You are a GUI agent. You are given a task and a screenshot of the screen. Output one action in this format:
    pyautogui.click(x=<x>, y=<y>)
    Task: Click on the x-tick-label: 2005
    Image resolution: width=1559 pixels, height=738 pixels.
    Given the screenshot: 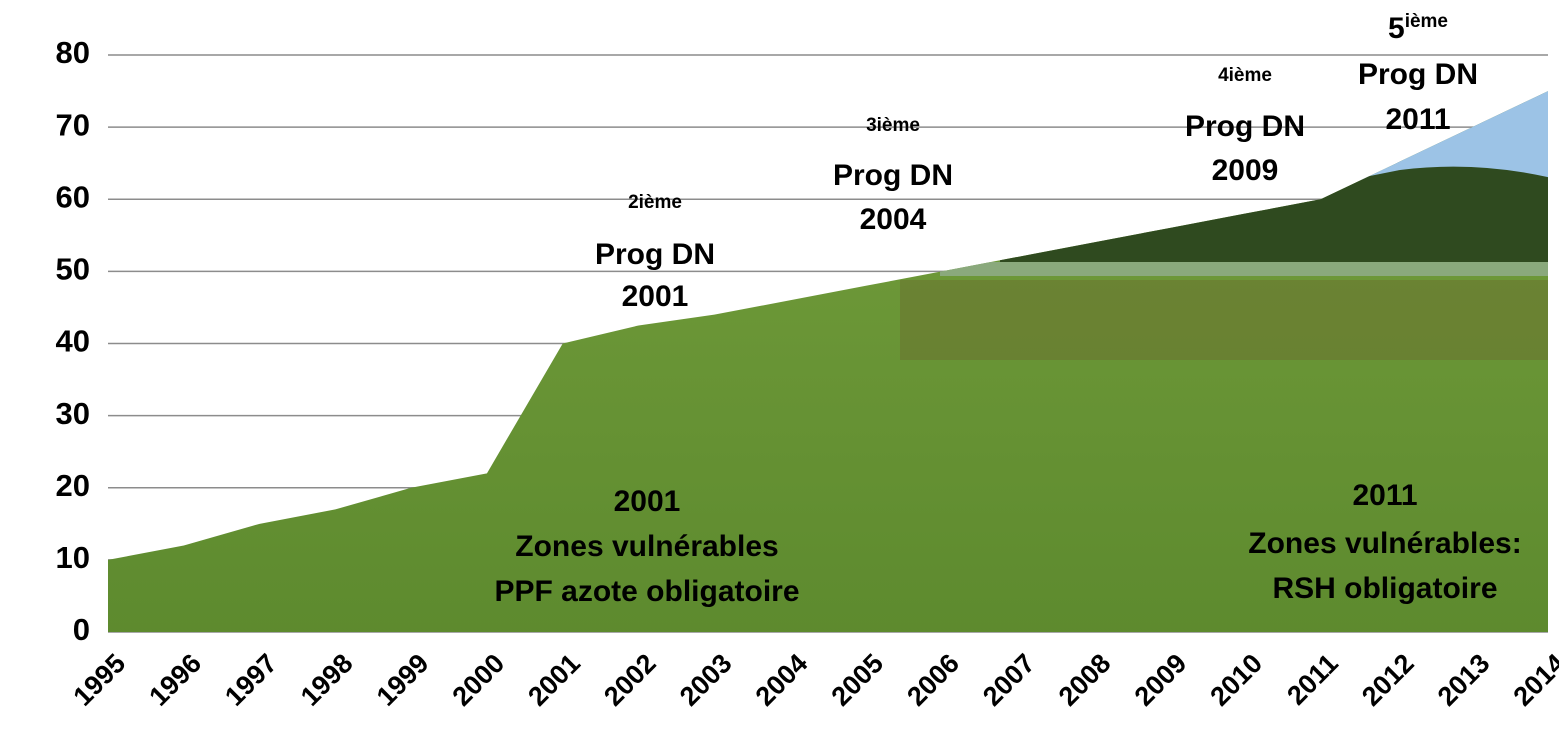 What is the action you would take?
    pyautogui.click(x=857, y=680)
    